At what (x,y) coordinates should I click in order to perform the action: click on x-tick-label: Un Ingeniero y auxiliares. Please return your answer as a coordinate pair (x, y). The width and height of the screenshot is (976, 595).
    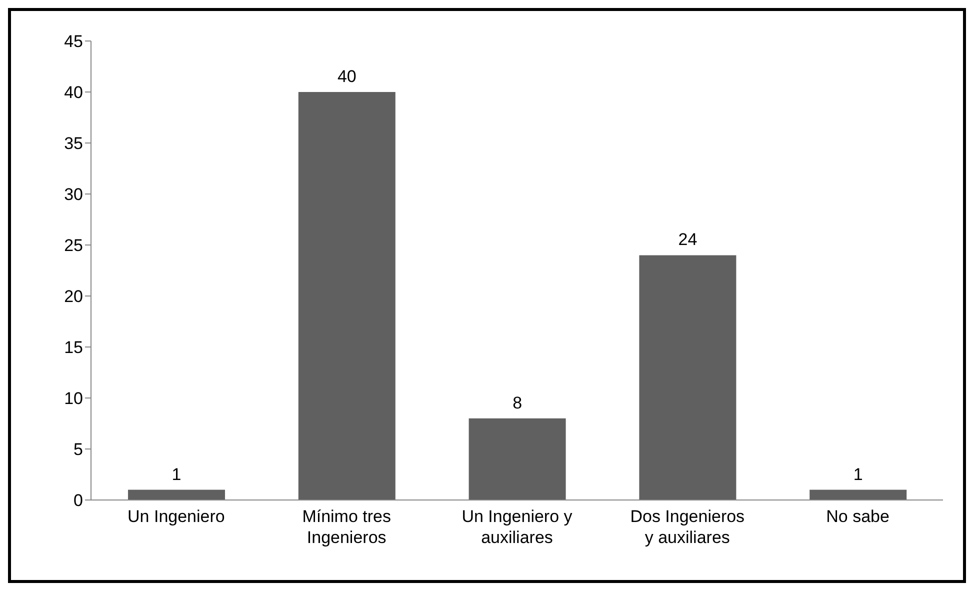
    Looking at the image, I should click on (517, 527).